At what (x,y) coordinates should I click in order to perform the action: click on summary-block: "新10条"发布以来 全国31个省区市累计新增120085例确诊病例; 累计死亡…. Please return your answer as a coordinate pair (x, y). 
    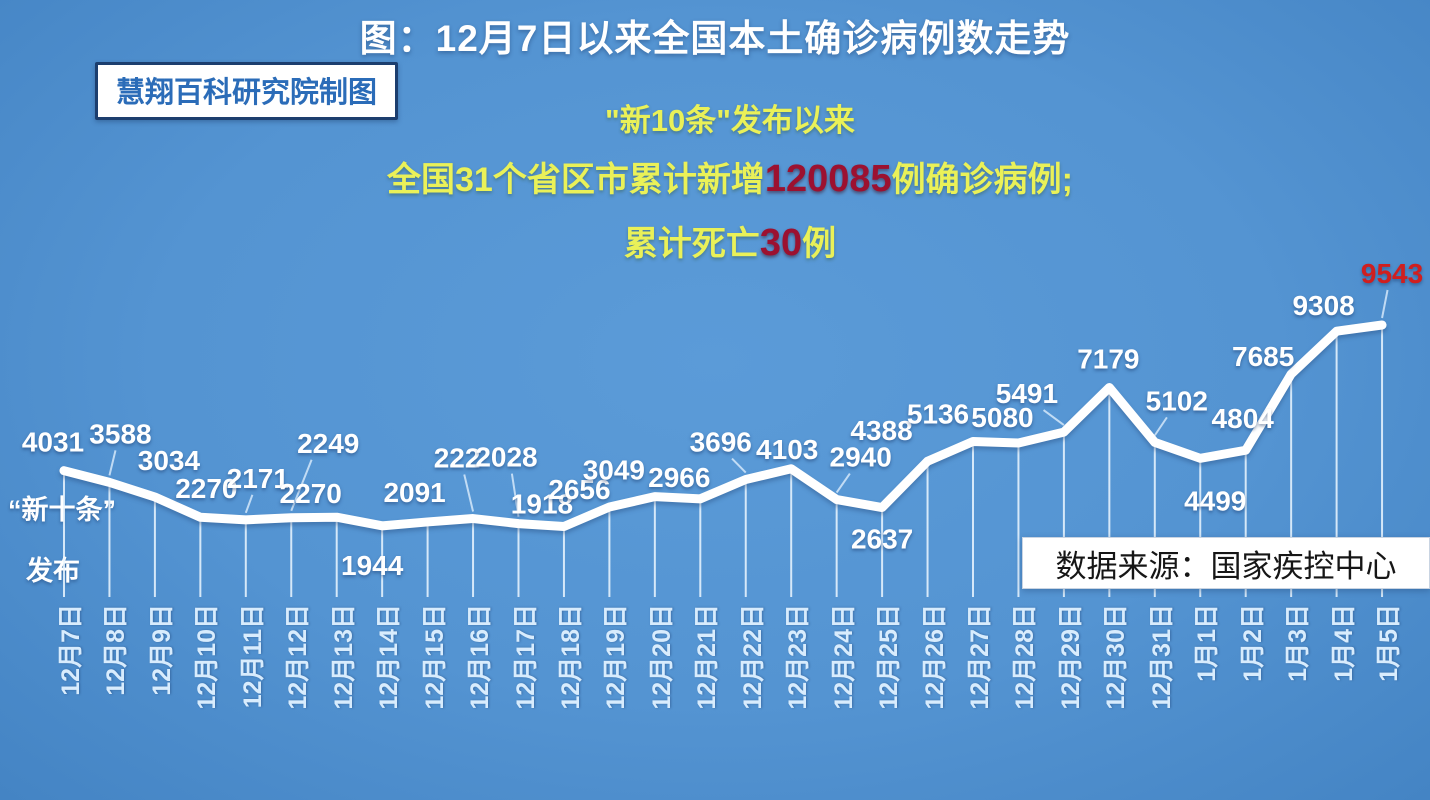
    Looking at the image, I should click on (730, 183).